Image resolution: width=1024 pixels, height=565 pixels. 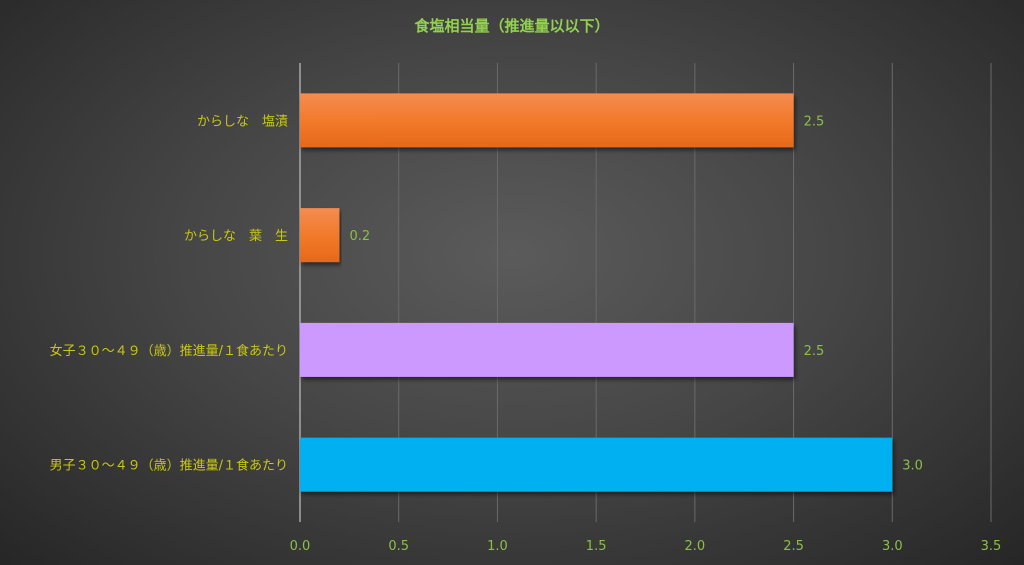 What do you see at coordinates (236, 236) in the screenshot?
I see `category-label: からしな 葉 生` at bounding box center [236, 236].